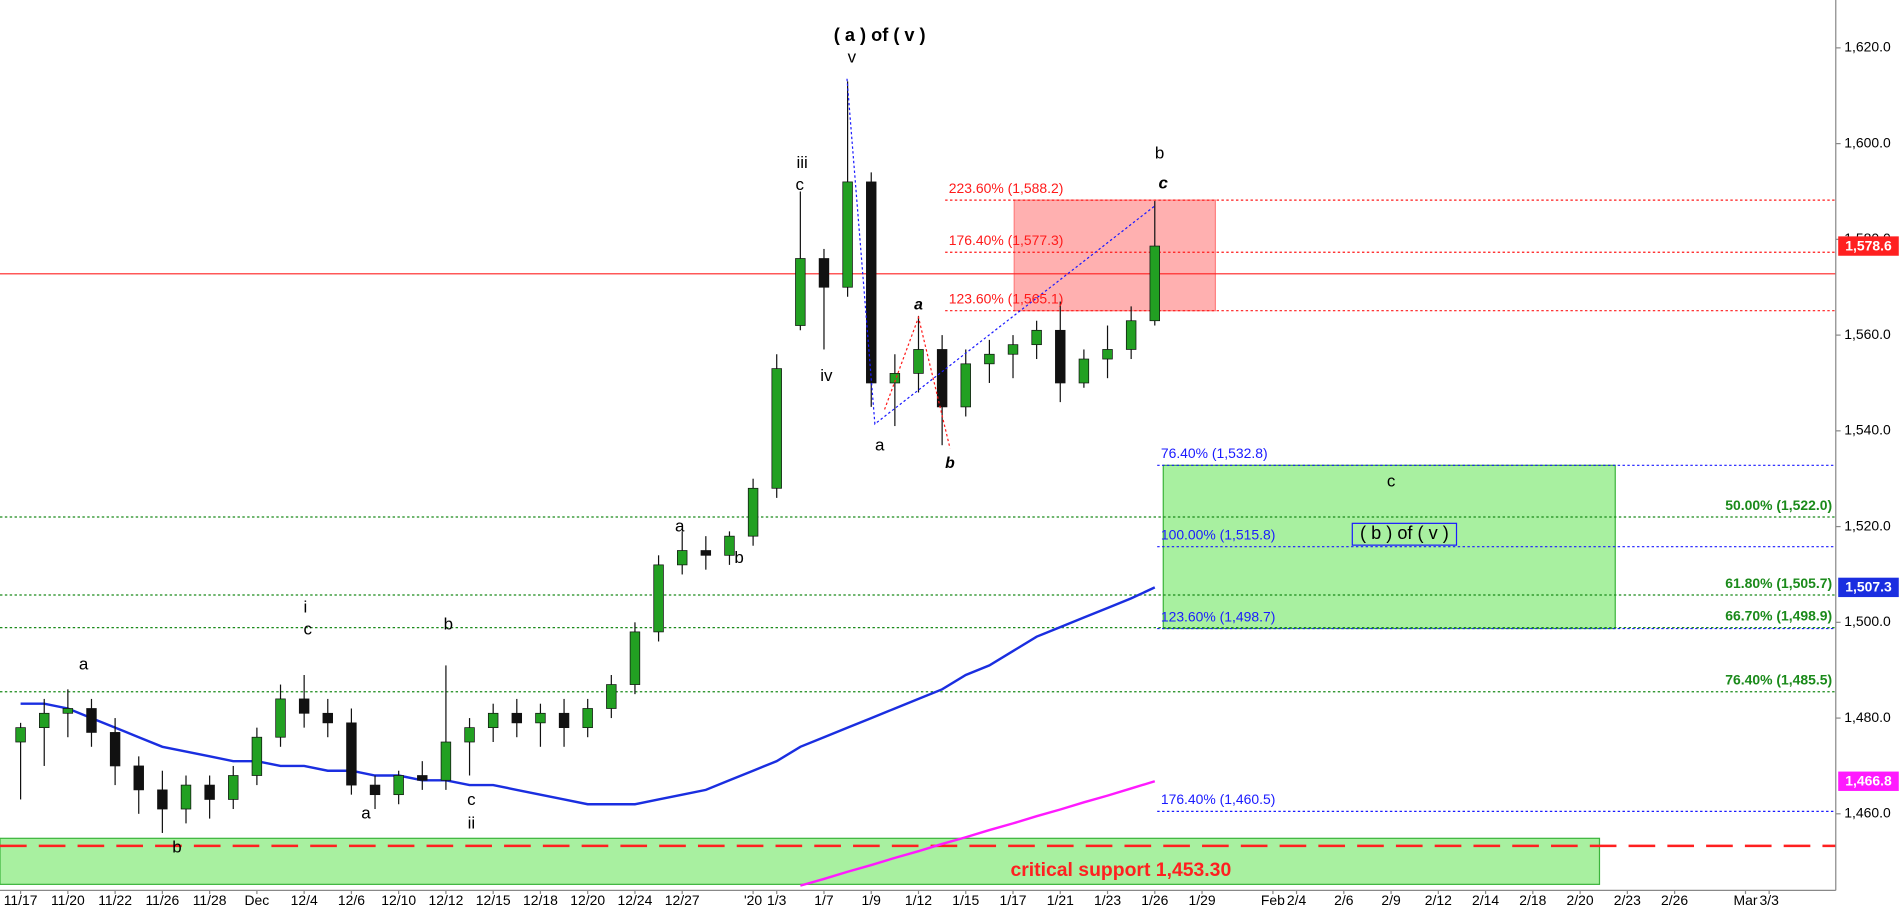 This screenshot has width=1900, height=911. I want to click on x-tick-label: 1/15, so click(965, 900).